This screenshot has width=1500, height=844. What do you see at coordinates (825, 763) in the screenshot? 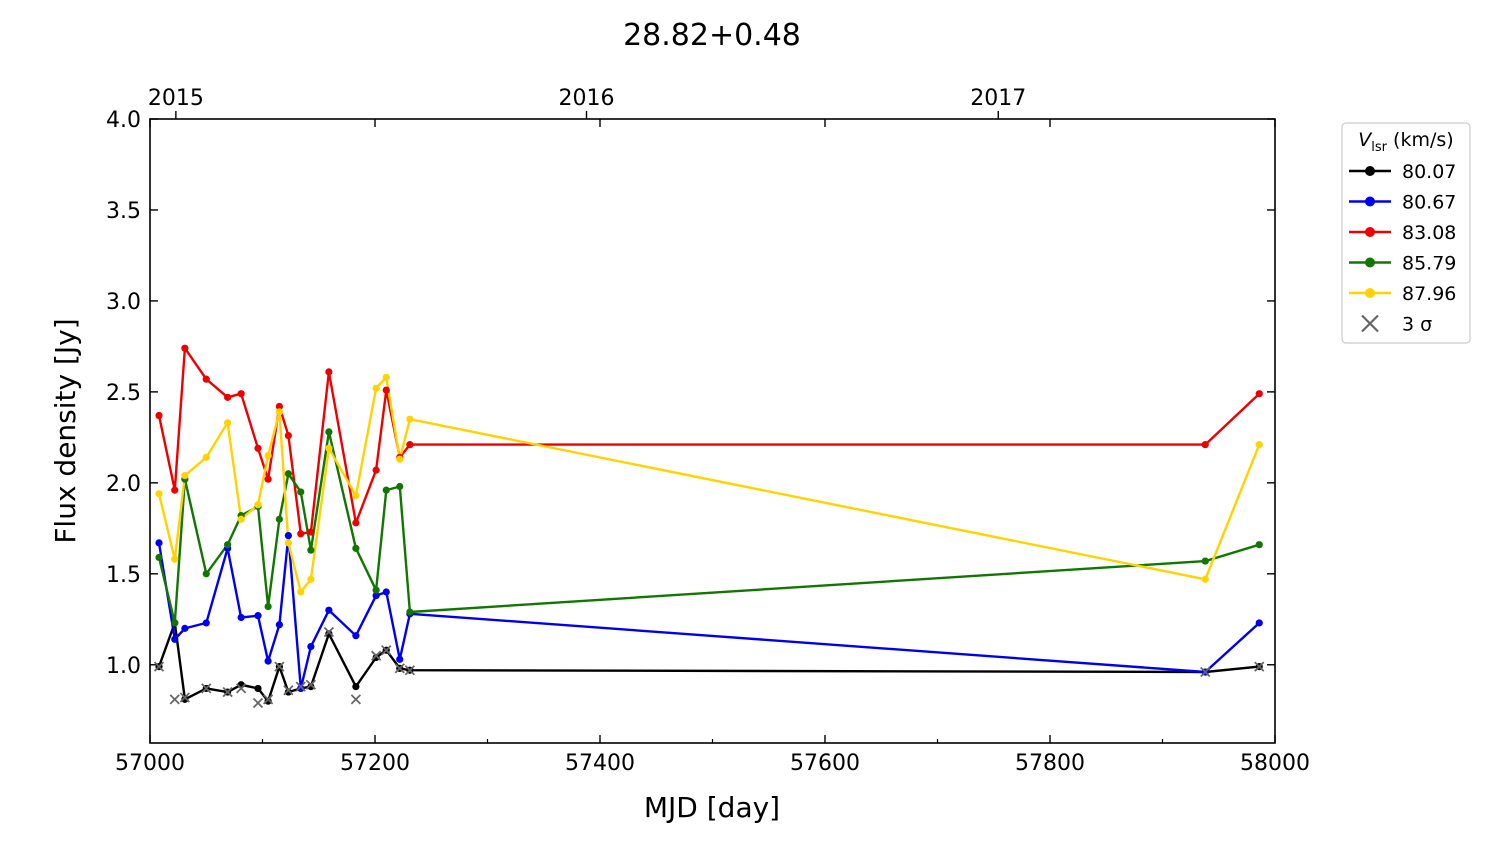
I see `x-tick-label: 57600` at bounding box center [825, 763].